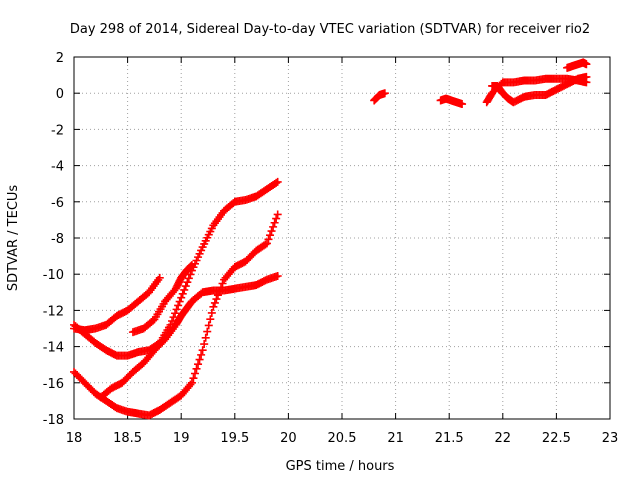  I want to click on x-tick-label: 19.5, so click(234, 438).